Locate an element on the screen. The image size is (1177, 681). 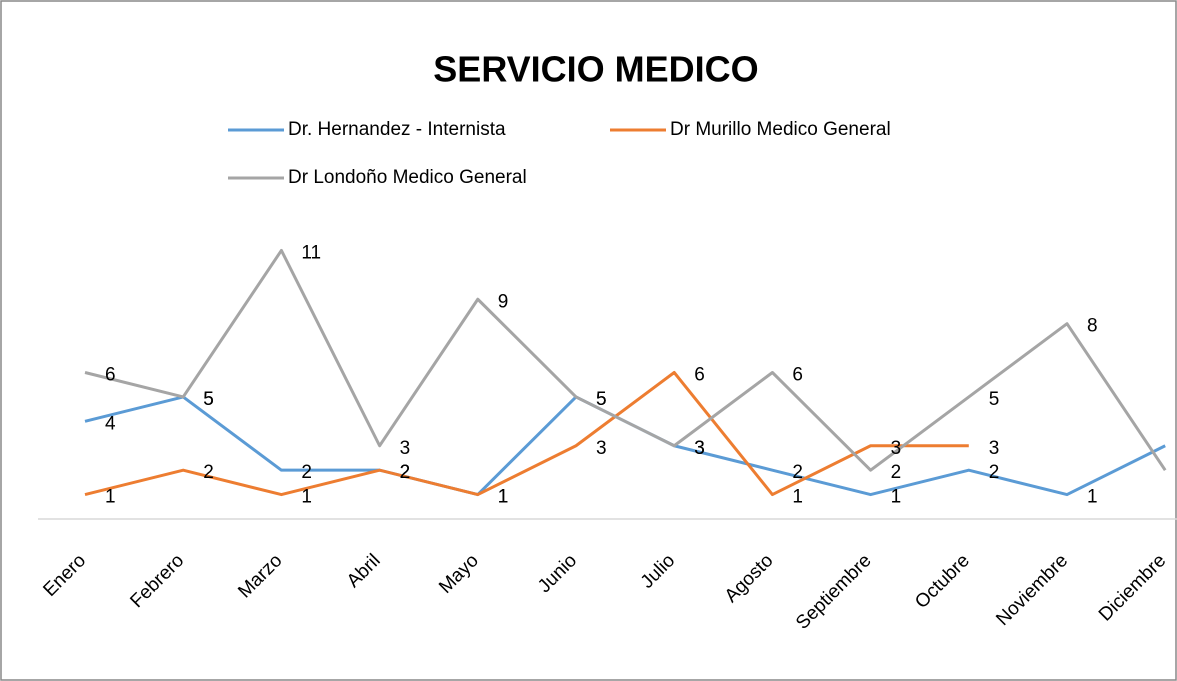
data-label: 8 is located at coordinates (1092, 326).